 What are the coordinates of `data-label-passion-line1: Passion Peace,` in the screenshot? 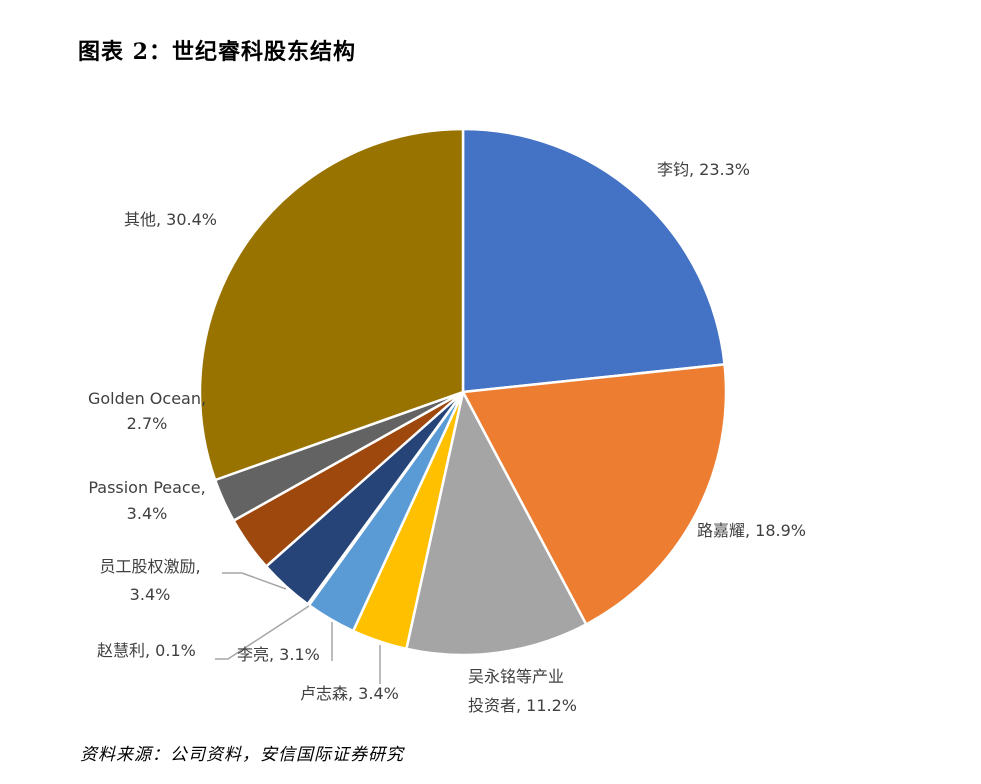 It's located at (147, 487).